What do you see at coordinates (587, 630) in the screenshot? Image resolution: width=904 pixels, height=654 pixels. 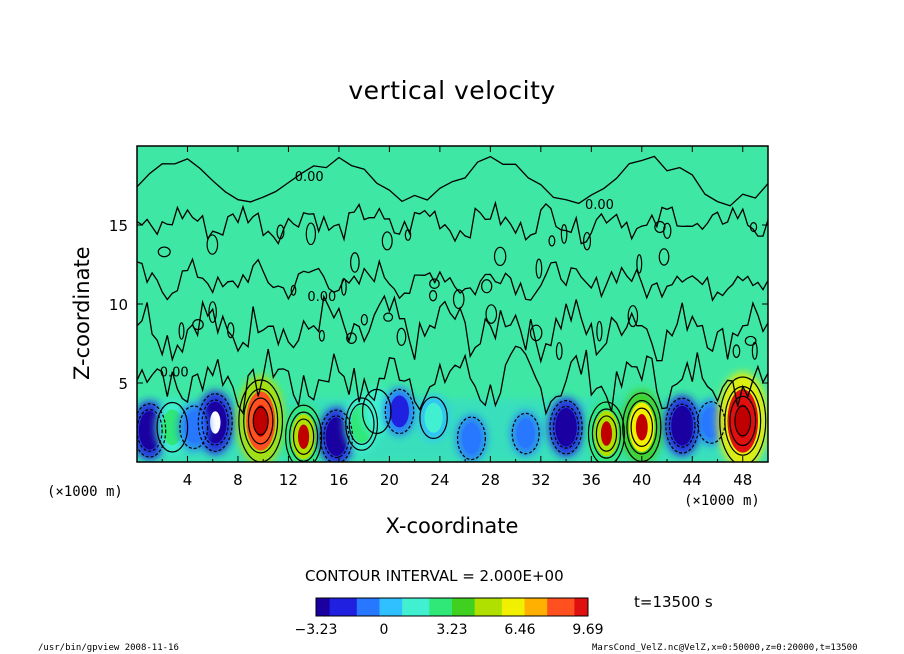 I see `colorbar-label: 9.69` at bounding box center [587, 630].